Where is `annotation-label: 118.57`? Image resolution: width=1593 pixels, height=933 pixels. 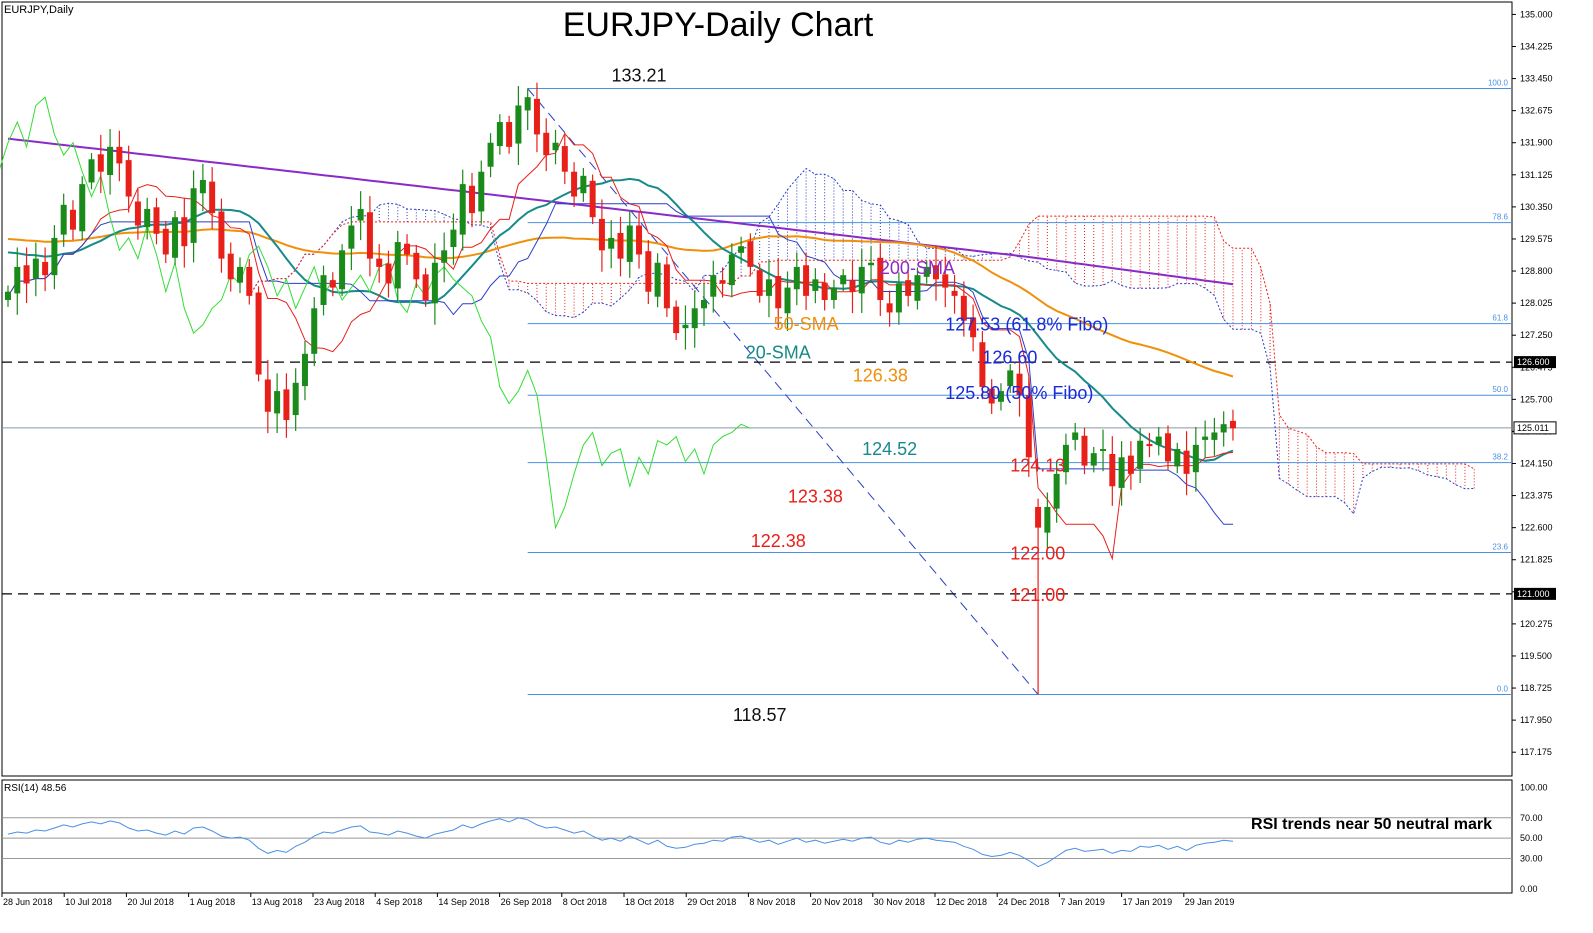 annotation-label: 118.57 is located at coordinates (760, 715).